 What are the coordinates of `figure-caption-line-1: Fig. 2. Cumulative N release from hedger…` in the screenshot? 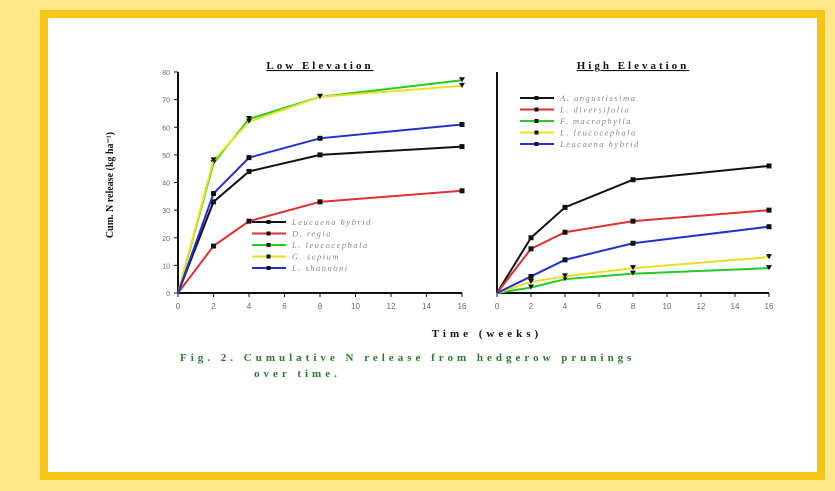 It's located at (408, 358).